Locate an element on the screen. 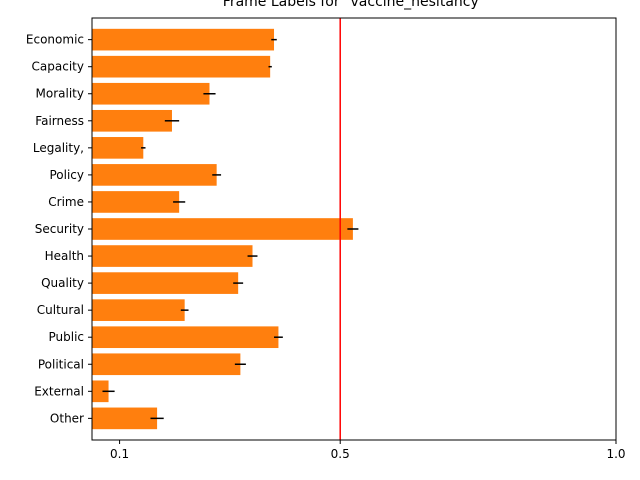  y-tick-label: Fairness is located at coordinates (59, 121).